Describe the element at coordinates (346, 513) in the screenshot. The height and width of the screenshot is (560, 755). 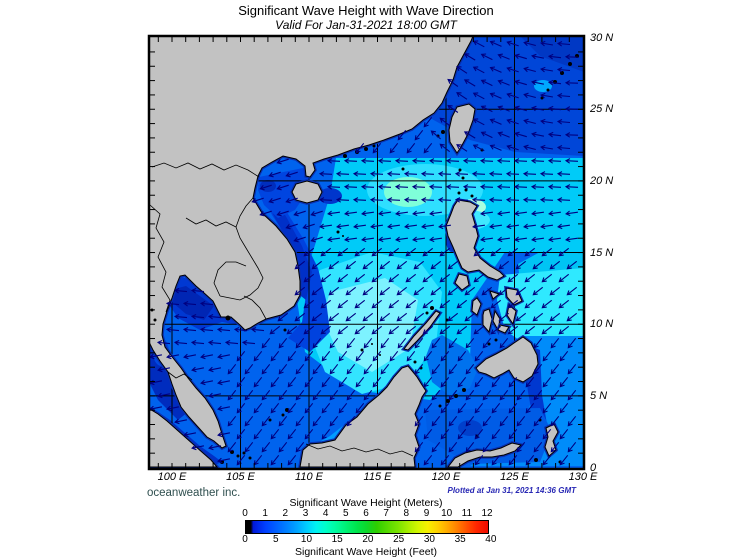
I see `meters-tick-label: 5` at that location.